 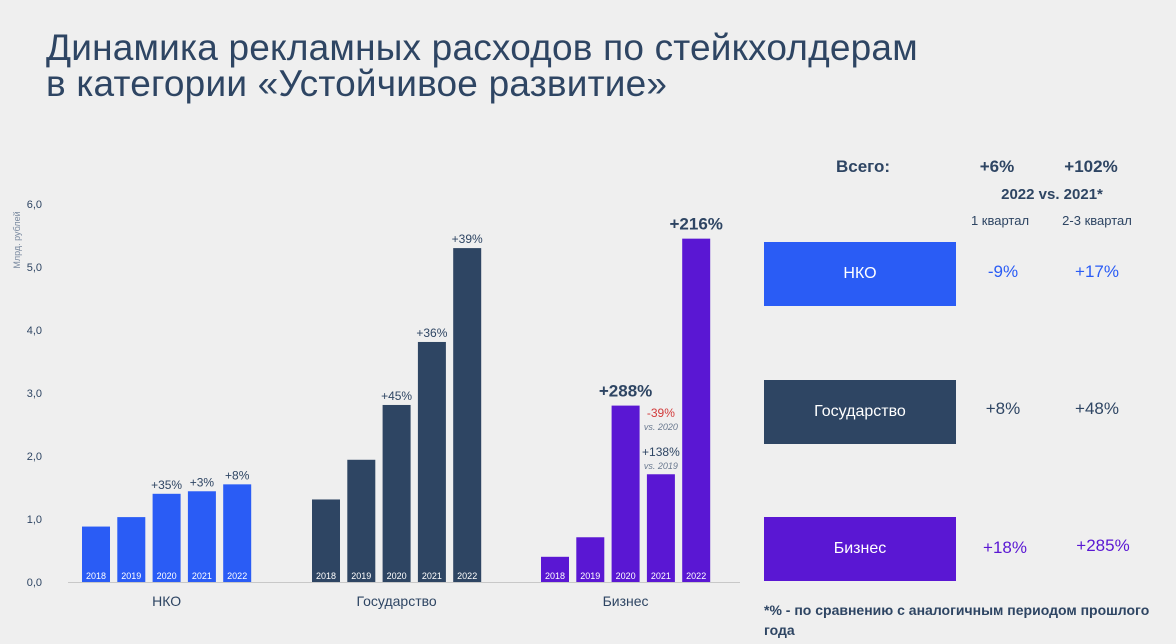 What do you see at coordinates (34, 394) in the screenshot?
I see `y-tick-label: 3,0` at bounding box center [34, 394].